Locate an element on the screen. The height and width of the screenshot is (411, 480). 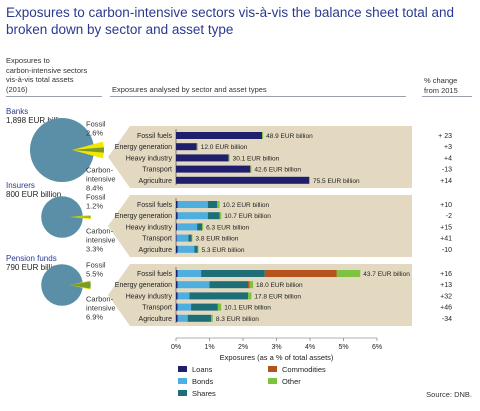
legend-label: Other is located at coordinates (291, 381).